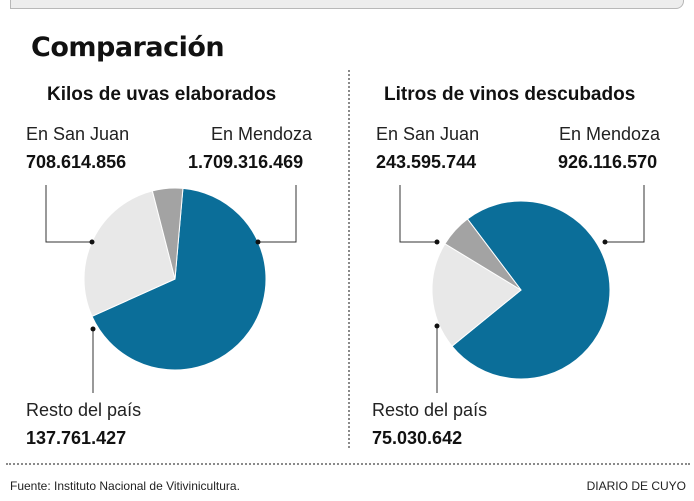 Image resolution: width=694 pixels, height=501 pixels. I want to click on footer-divider, so click(348, 464).